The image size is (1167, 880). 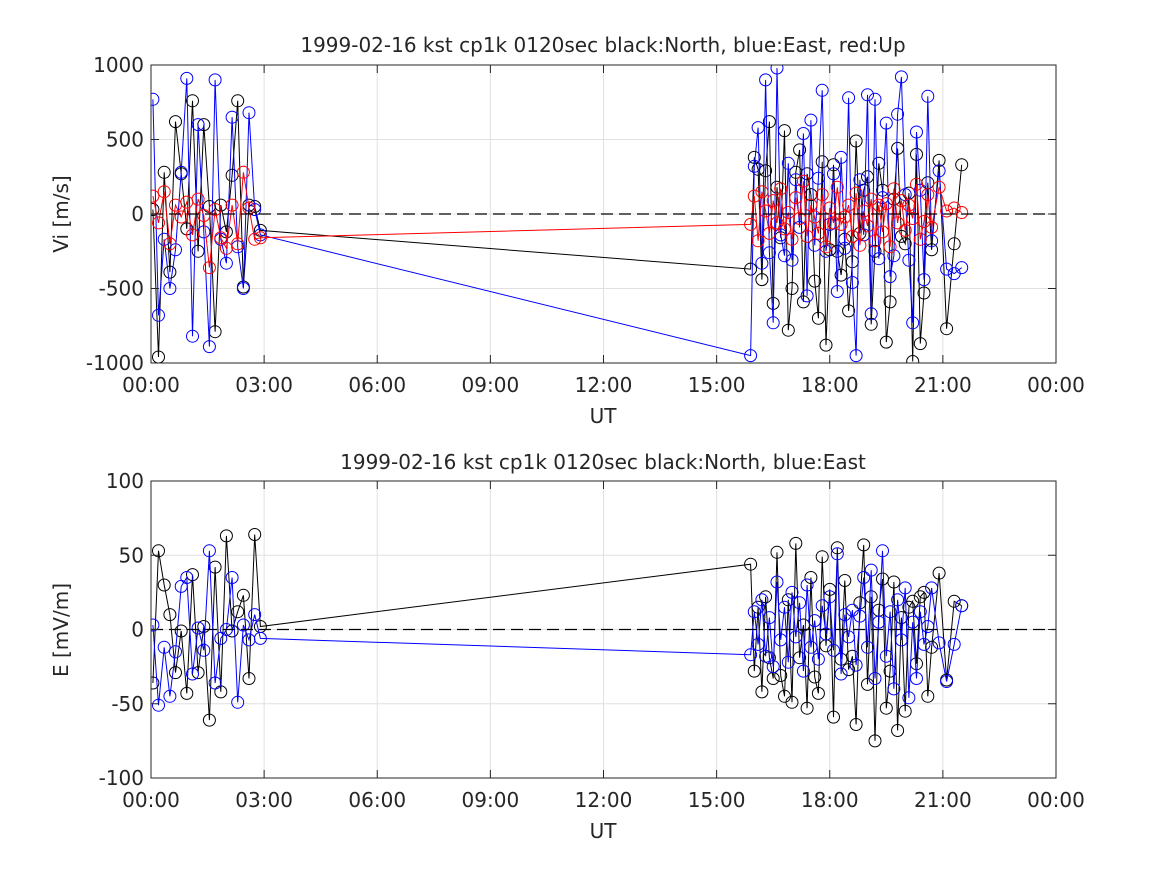 I want to click on velocity-y-tick-label: 1000, so click(x=118, y=65).